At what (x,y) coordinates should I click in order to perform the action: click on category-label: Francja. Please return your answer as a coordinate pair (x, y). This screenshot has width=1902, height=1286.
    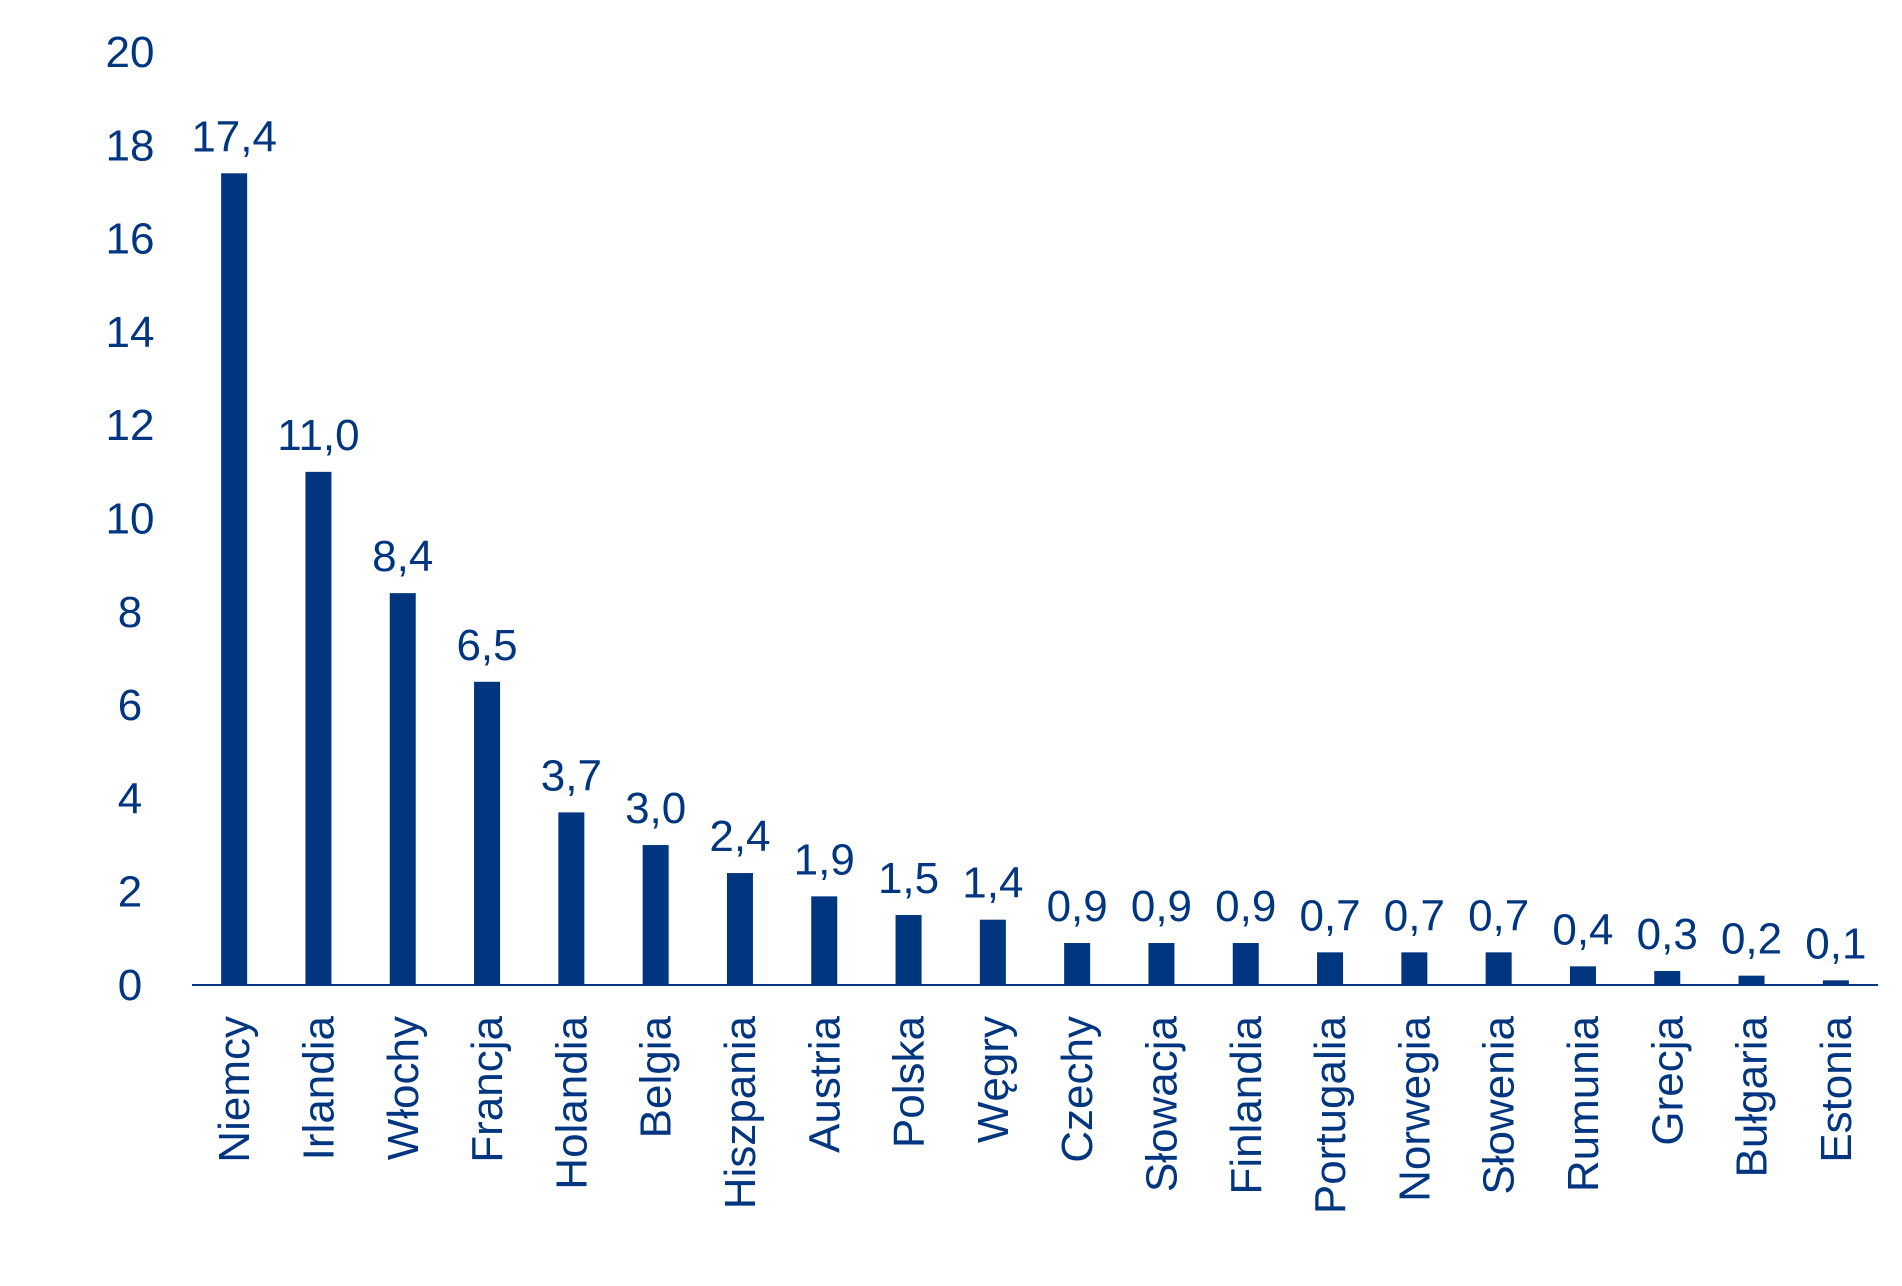
    Looking at the image, I should click on (487, 1088).